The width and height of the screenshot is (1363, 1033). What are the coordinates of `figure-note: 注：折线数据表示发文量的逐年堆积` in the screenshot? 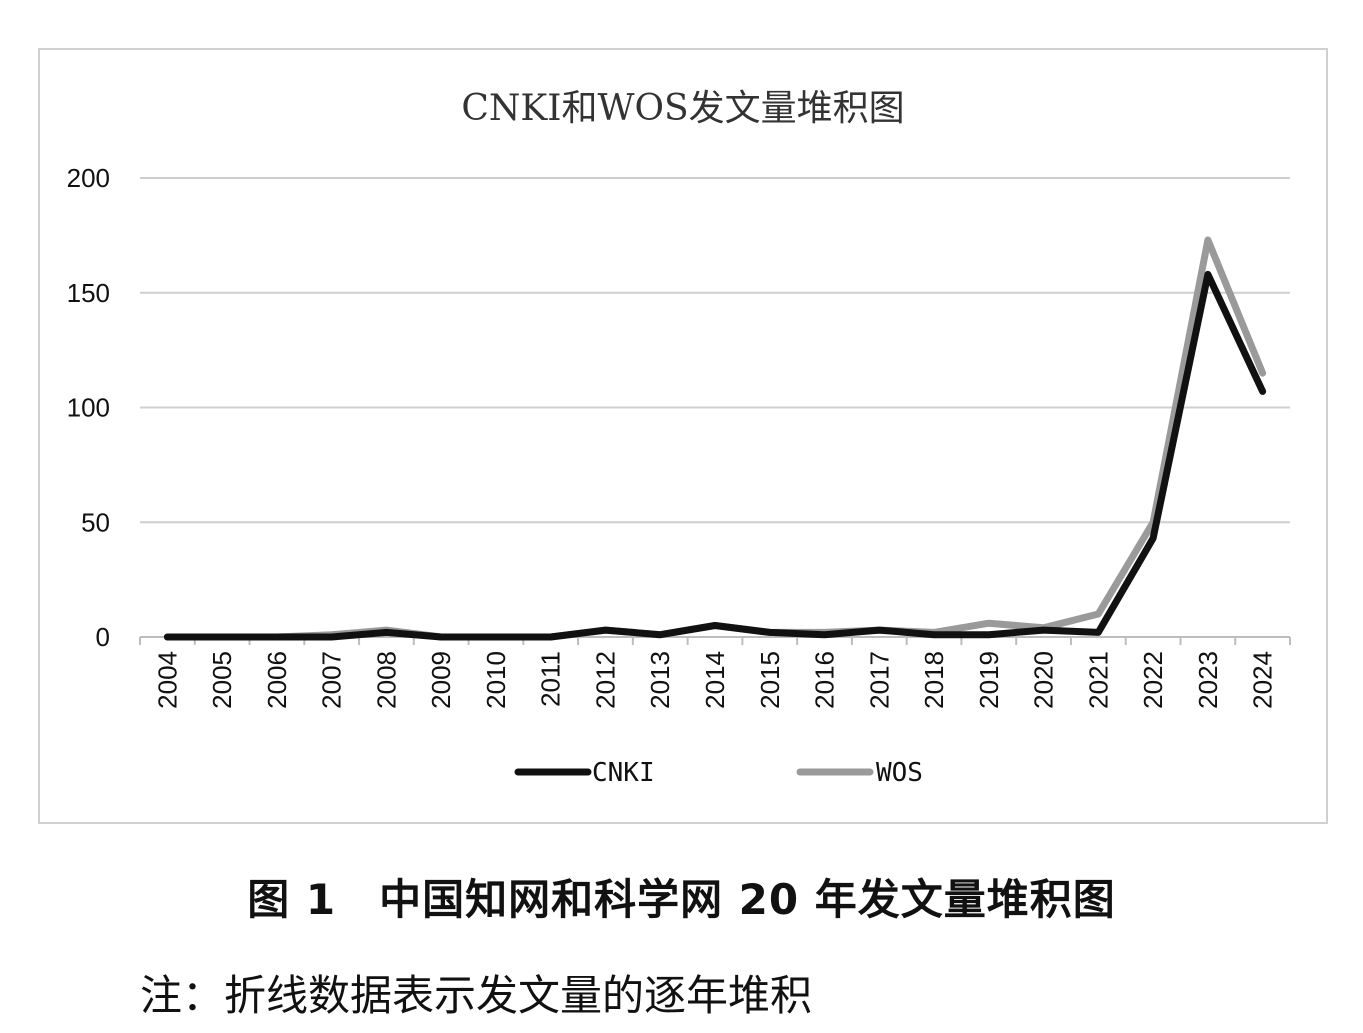 It's located at (476, 995).